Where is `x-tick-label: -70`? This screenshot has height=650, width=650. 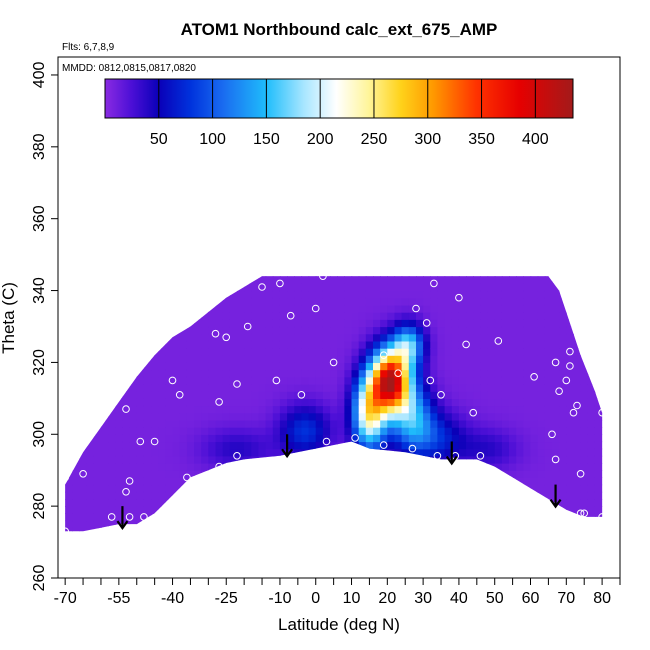 x-tick-label: -70 is located at coordinates (65, 598).